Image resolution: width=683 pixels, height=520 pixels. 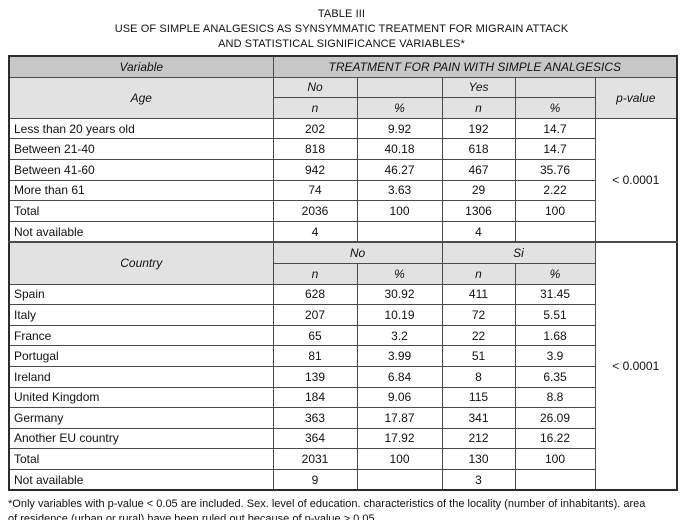 What do you see at coordinates (555, 294) in the screenshot?
I see `yes-pct-cell: 31.45` at bounding box center [555, 294].